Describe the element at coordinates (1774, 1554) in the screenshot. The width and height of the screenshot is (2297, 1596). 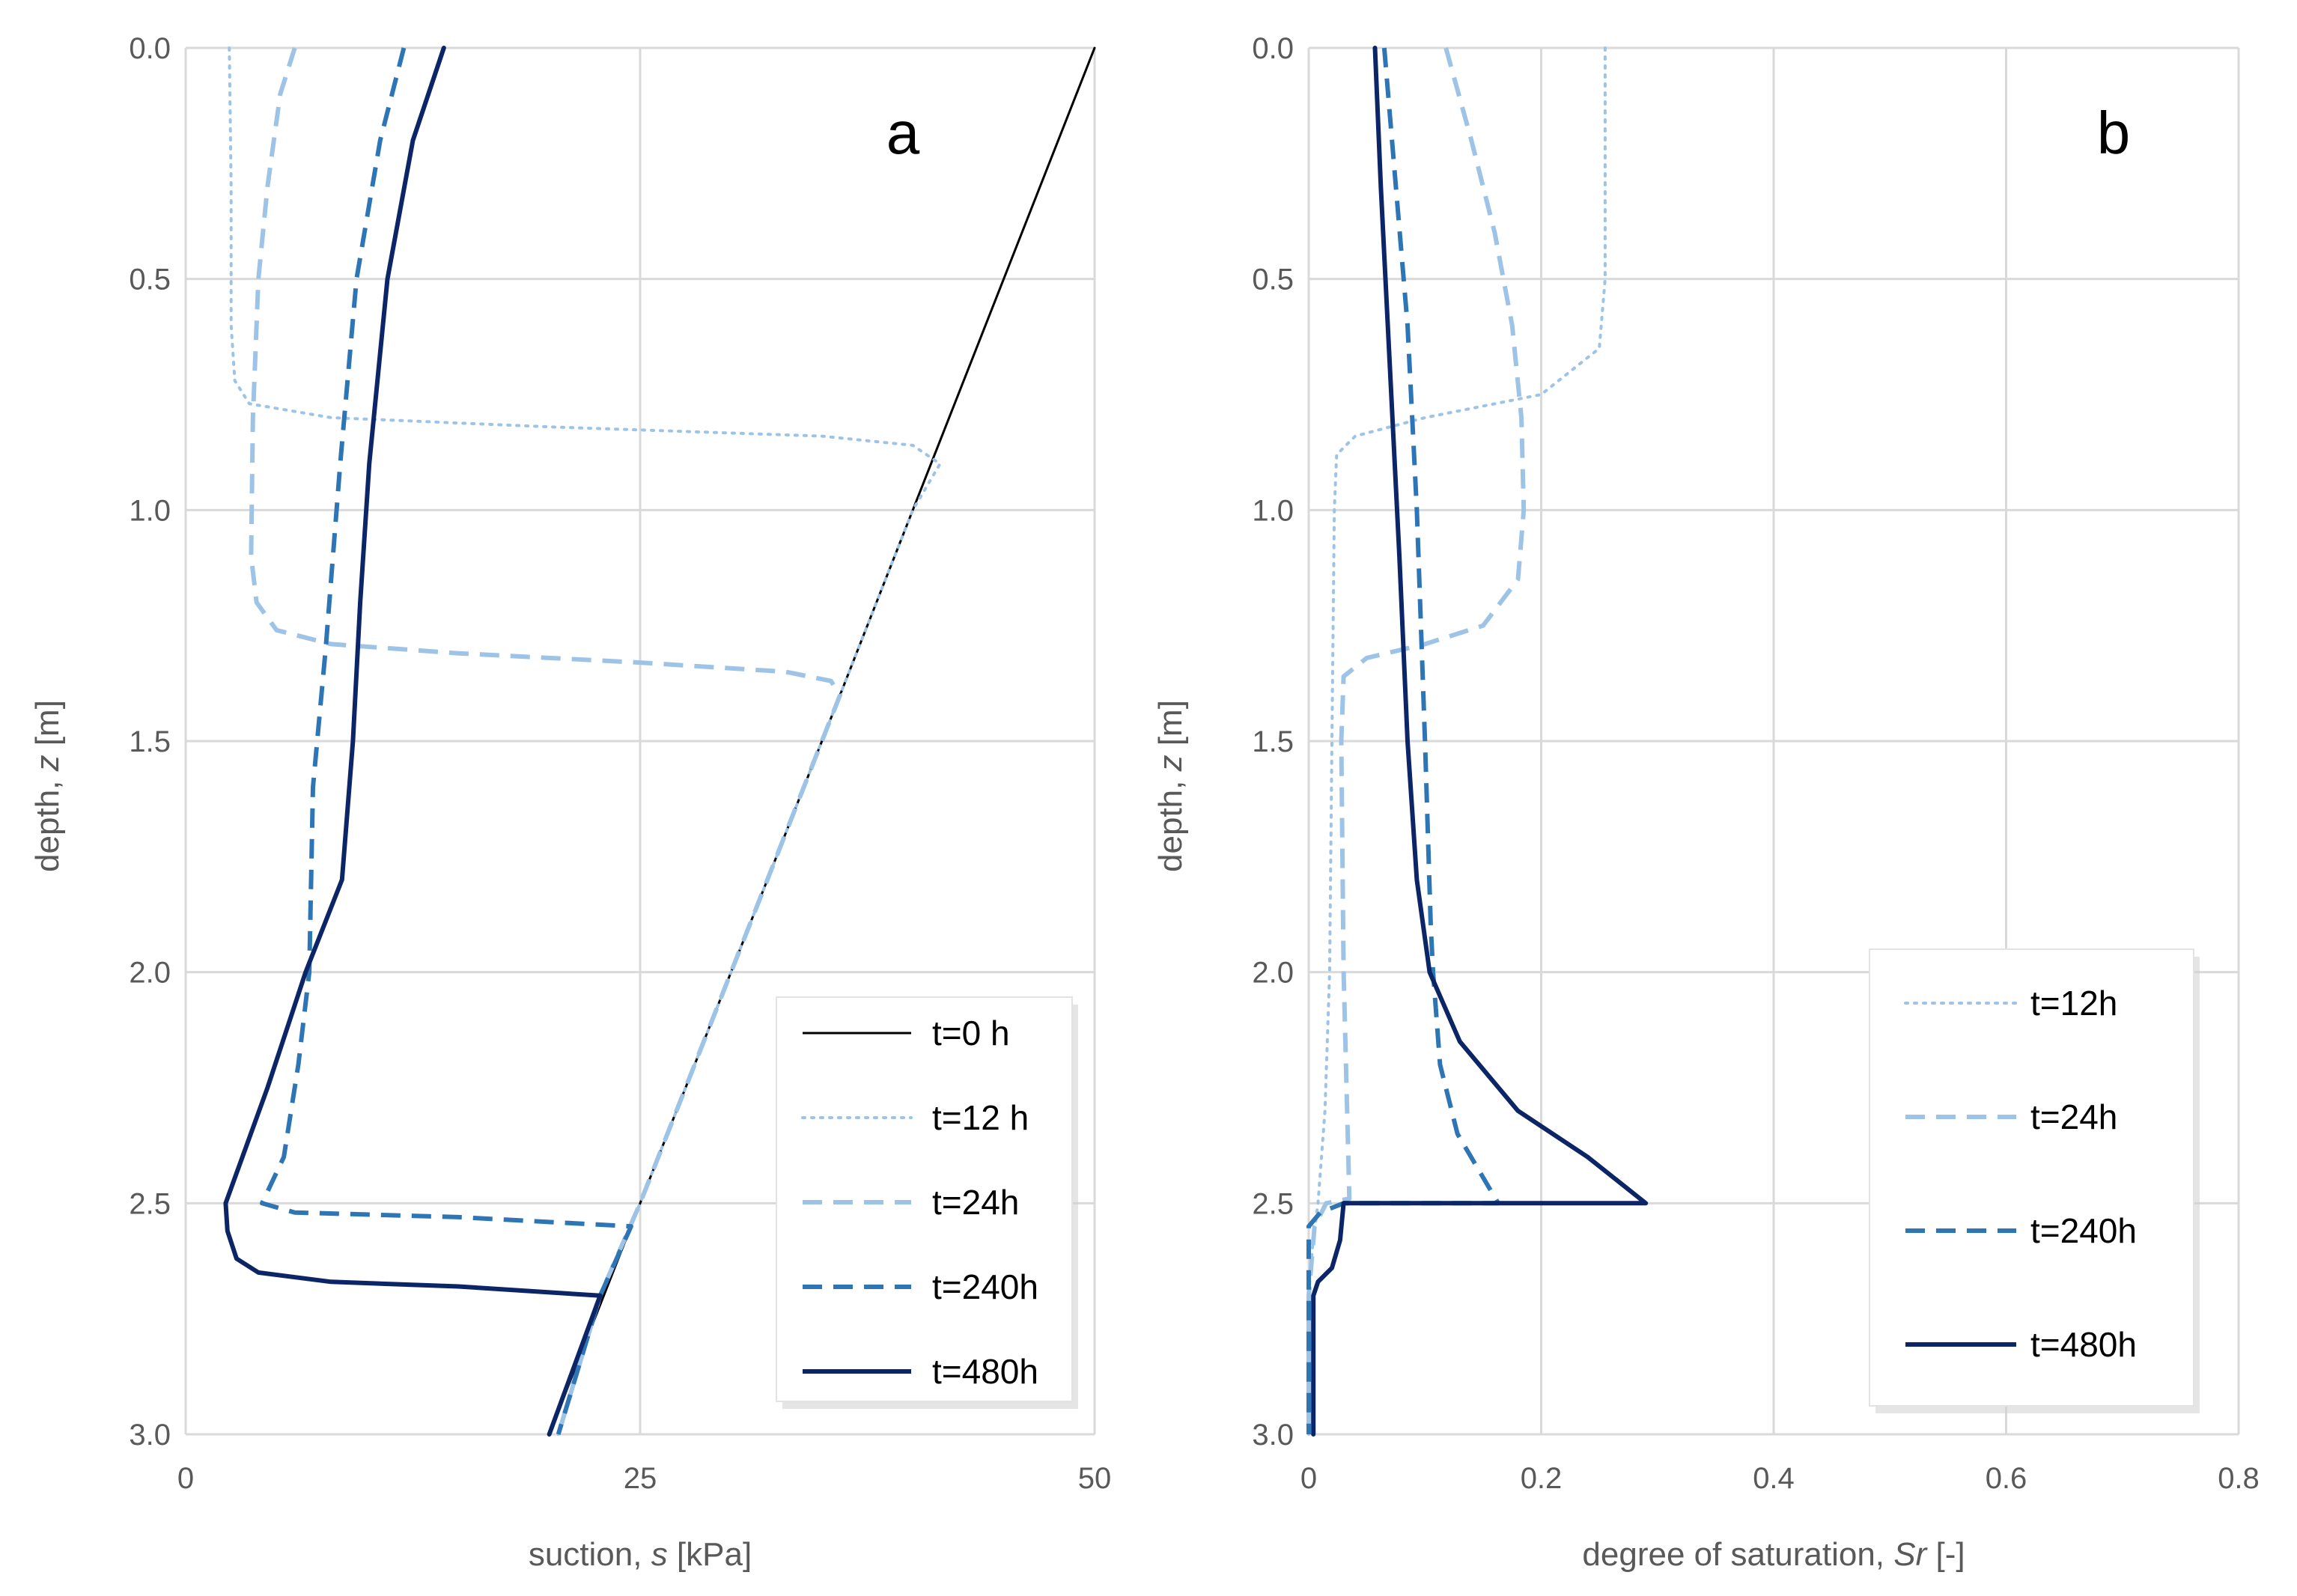
I see `x-axis-title: degree of saturation, Sr [-]` at that location.